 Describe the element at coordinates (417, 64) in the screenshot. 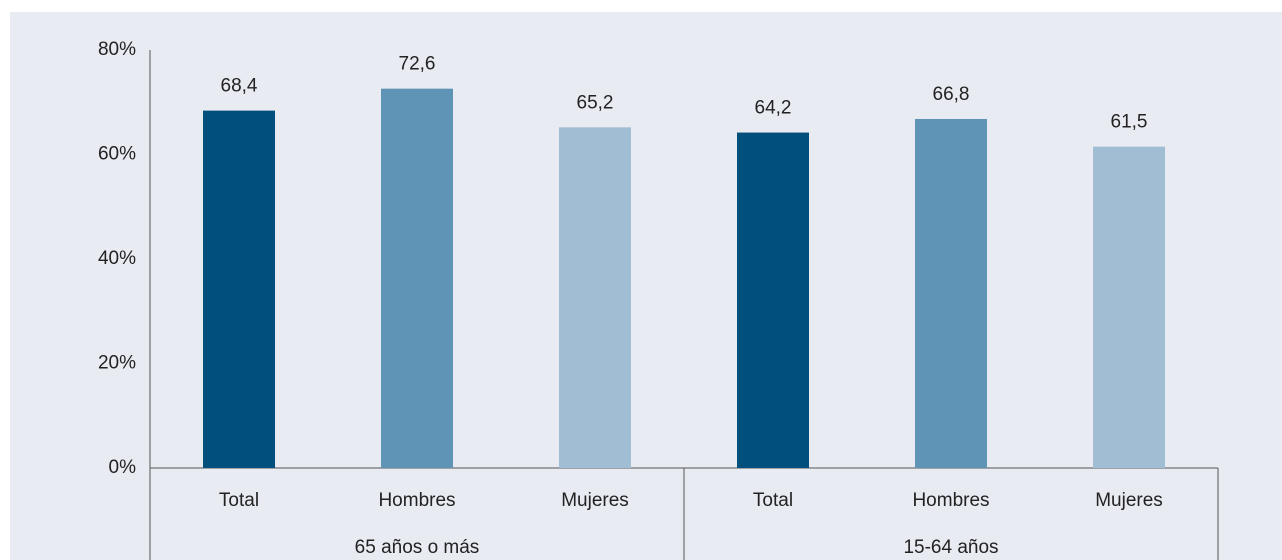

I see `data-label: 72,6` at that location.